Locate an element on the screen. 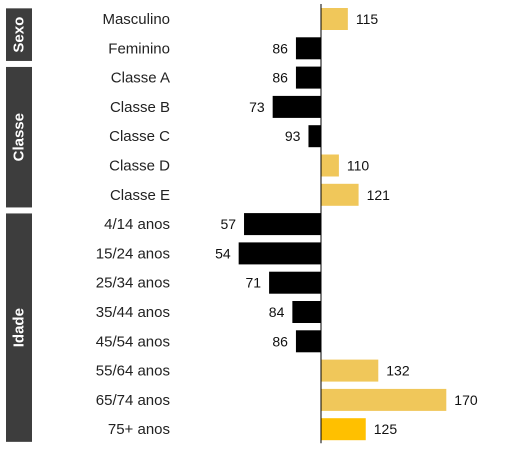 The width and height of the screenshot is (512, 455). group-label: Sexo is located at coordinates (19, 35).